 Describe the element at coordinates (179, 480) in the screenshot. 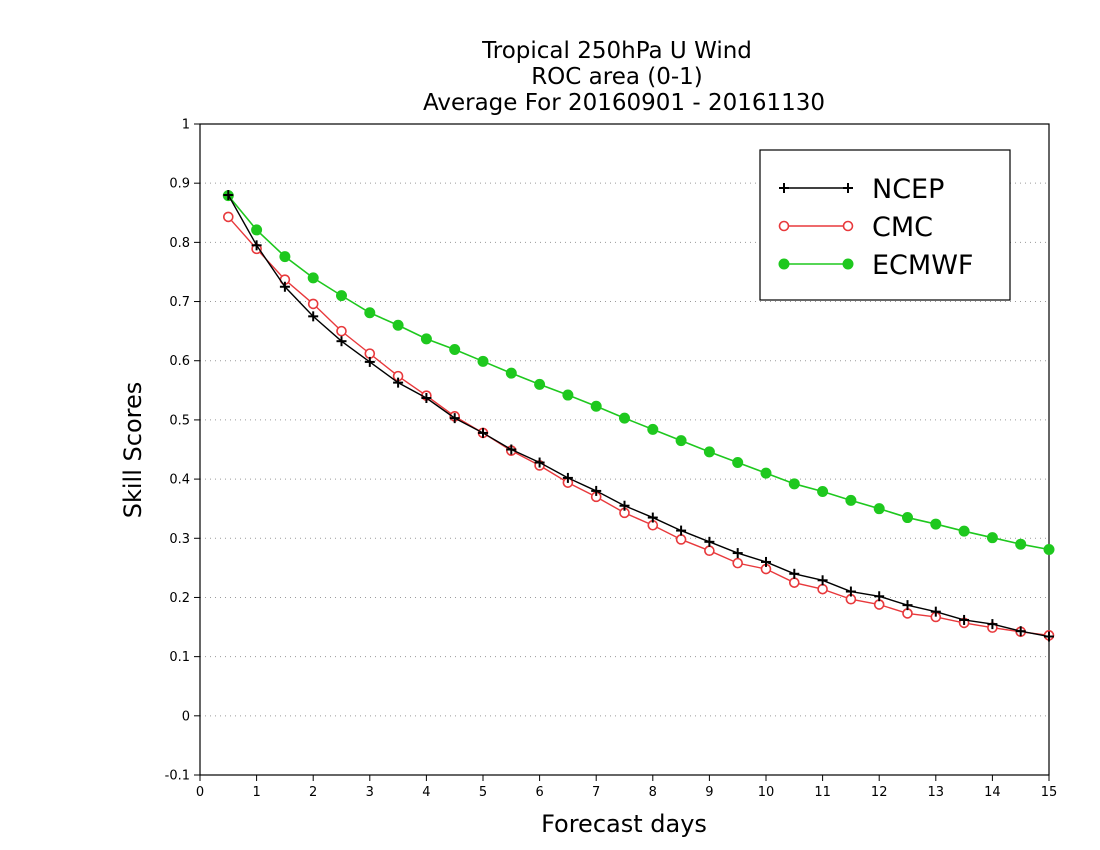

I see `y-tick-label-5: 0.4` at that location.